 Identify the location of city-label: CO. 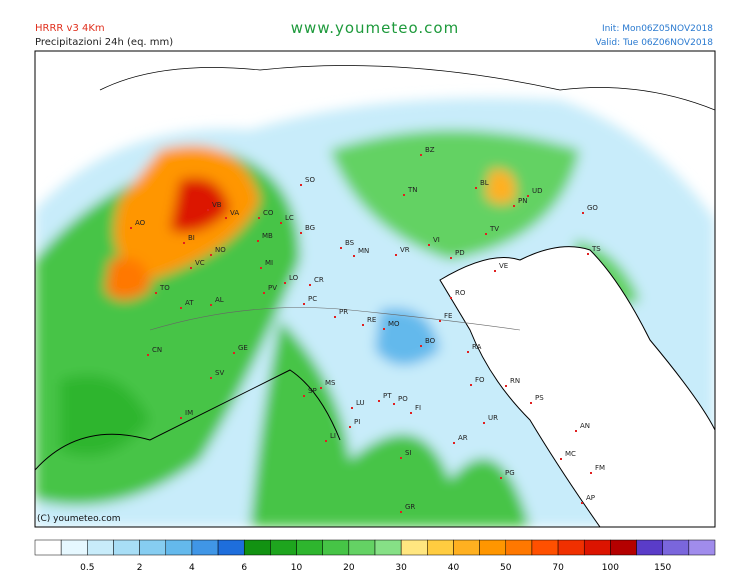
(268, 213).